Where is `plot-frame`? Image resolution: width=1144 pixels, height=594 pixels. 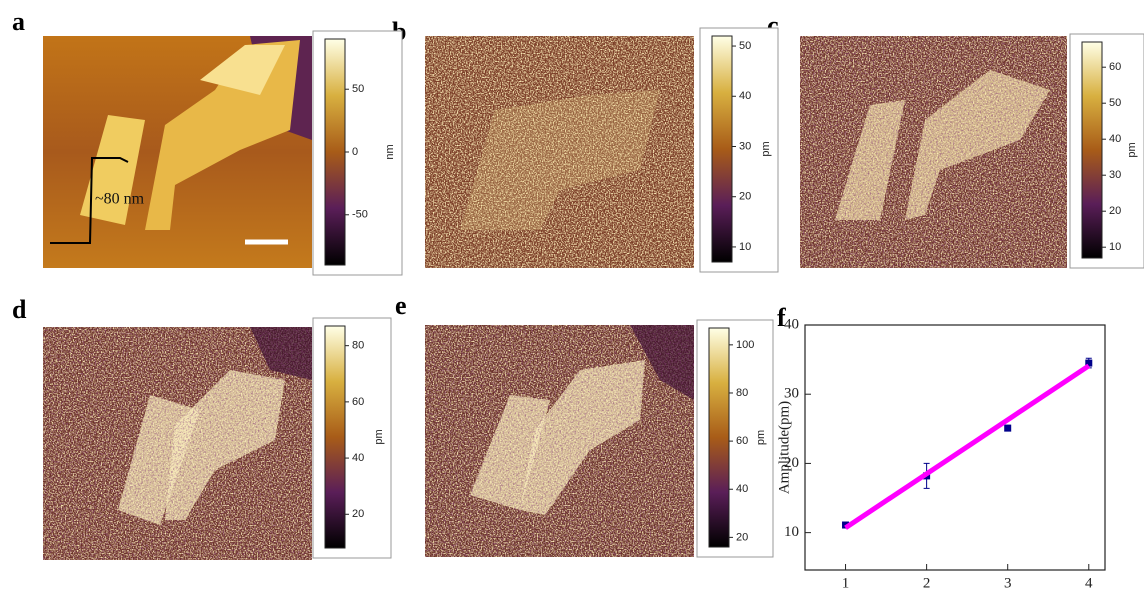
plot-frame is located at coordinates (955, 447).